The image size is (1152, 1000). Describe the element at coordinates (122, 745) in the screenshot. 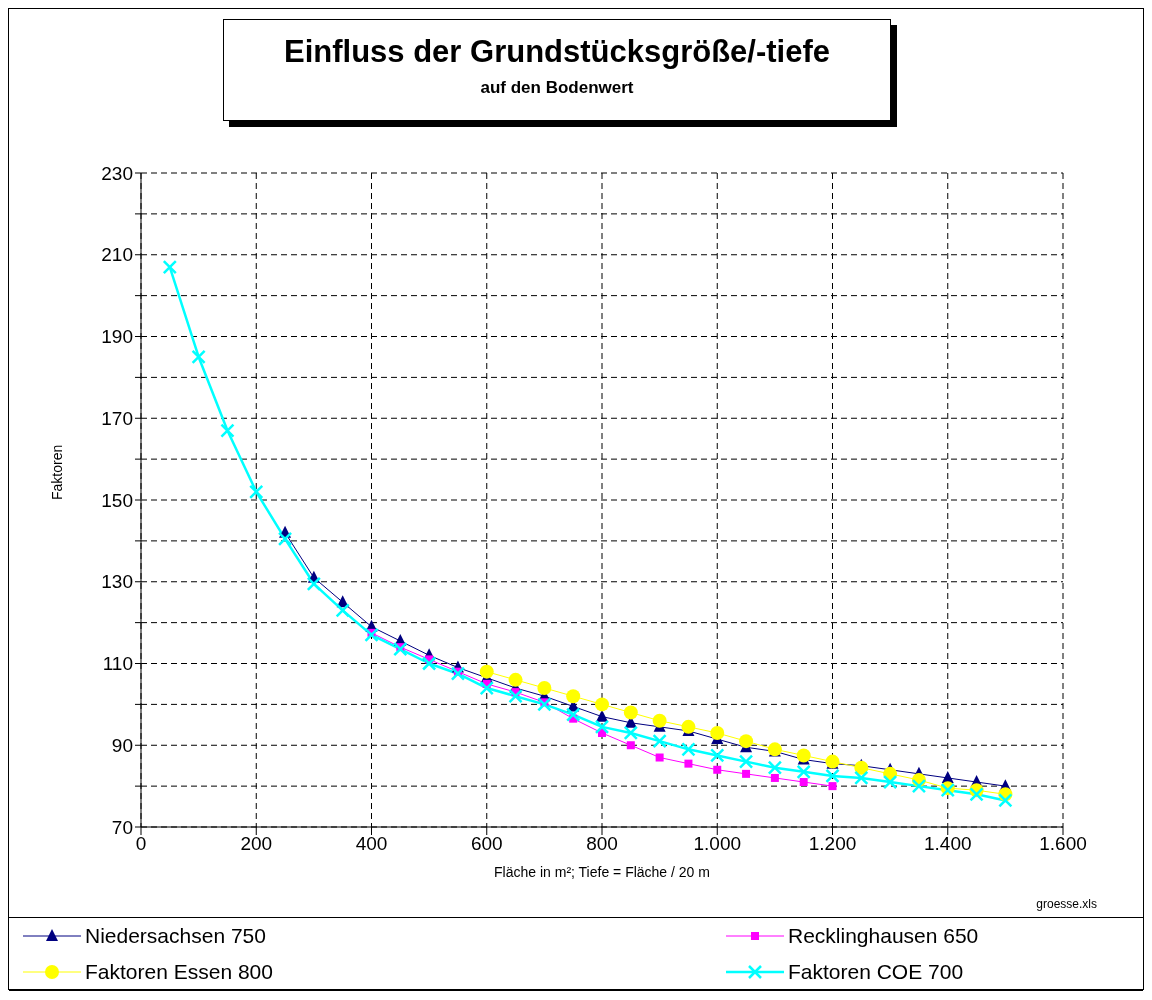

I see `y-tick-label: 90` at that location.